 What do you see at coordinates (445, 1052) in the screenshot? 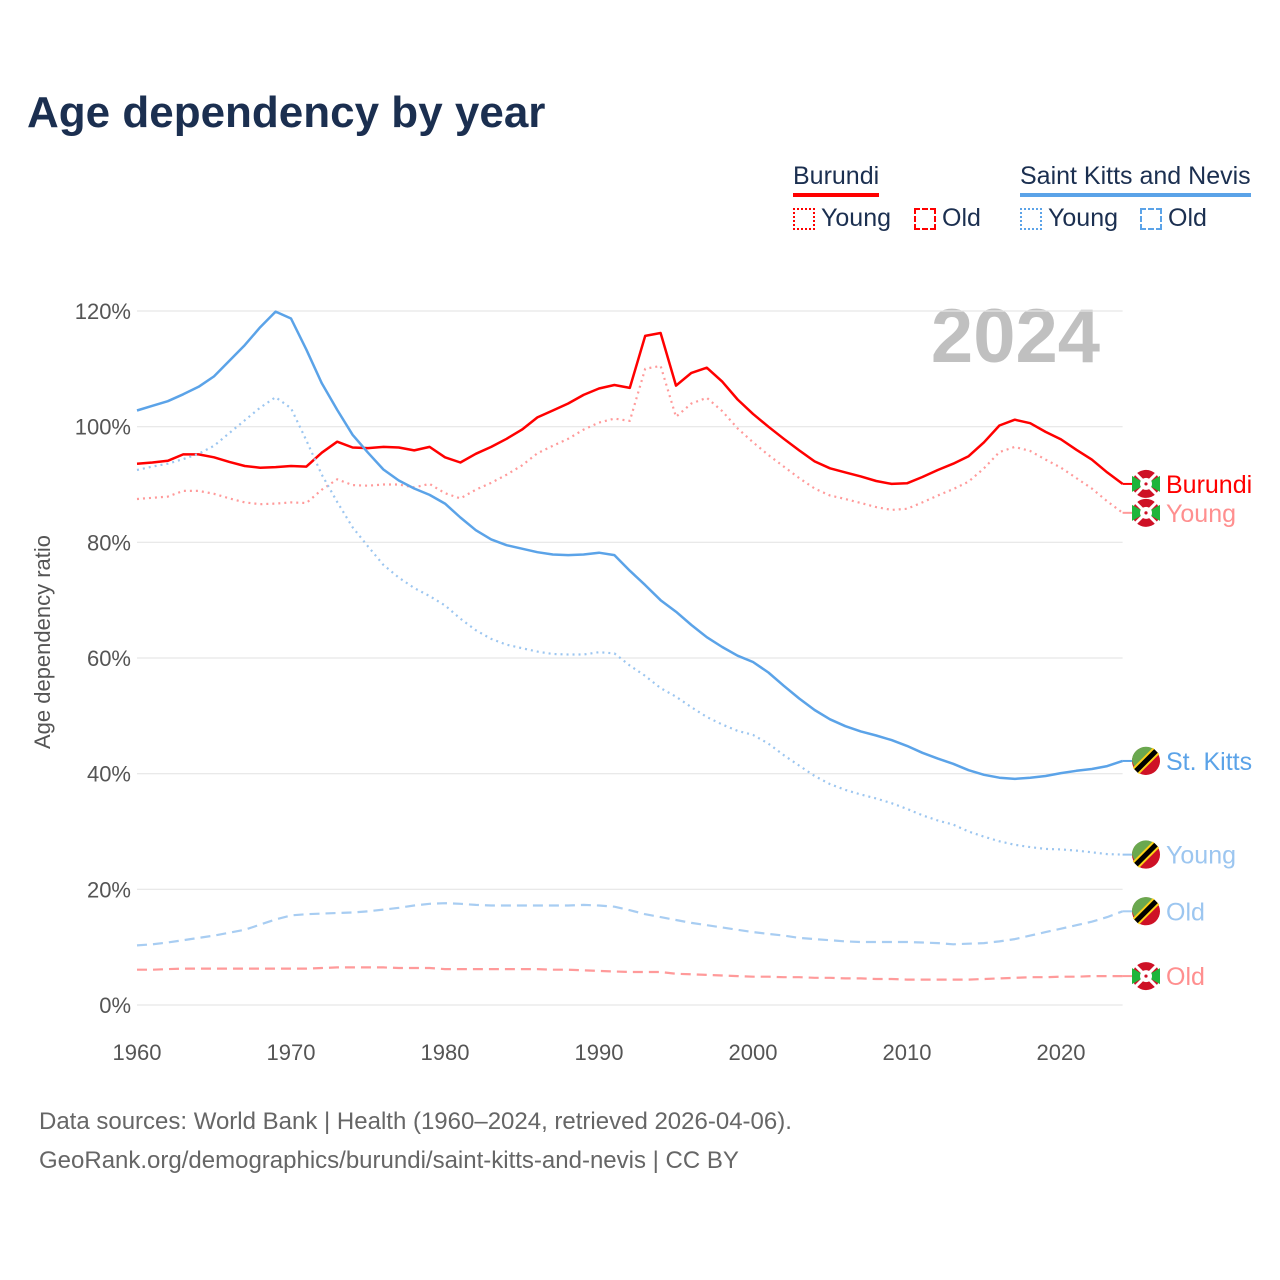
I see `x-tick-label: 1980` at bounding box center [445, 1052].